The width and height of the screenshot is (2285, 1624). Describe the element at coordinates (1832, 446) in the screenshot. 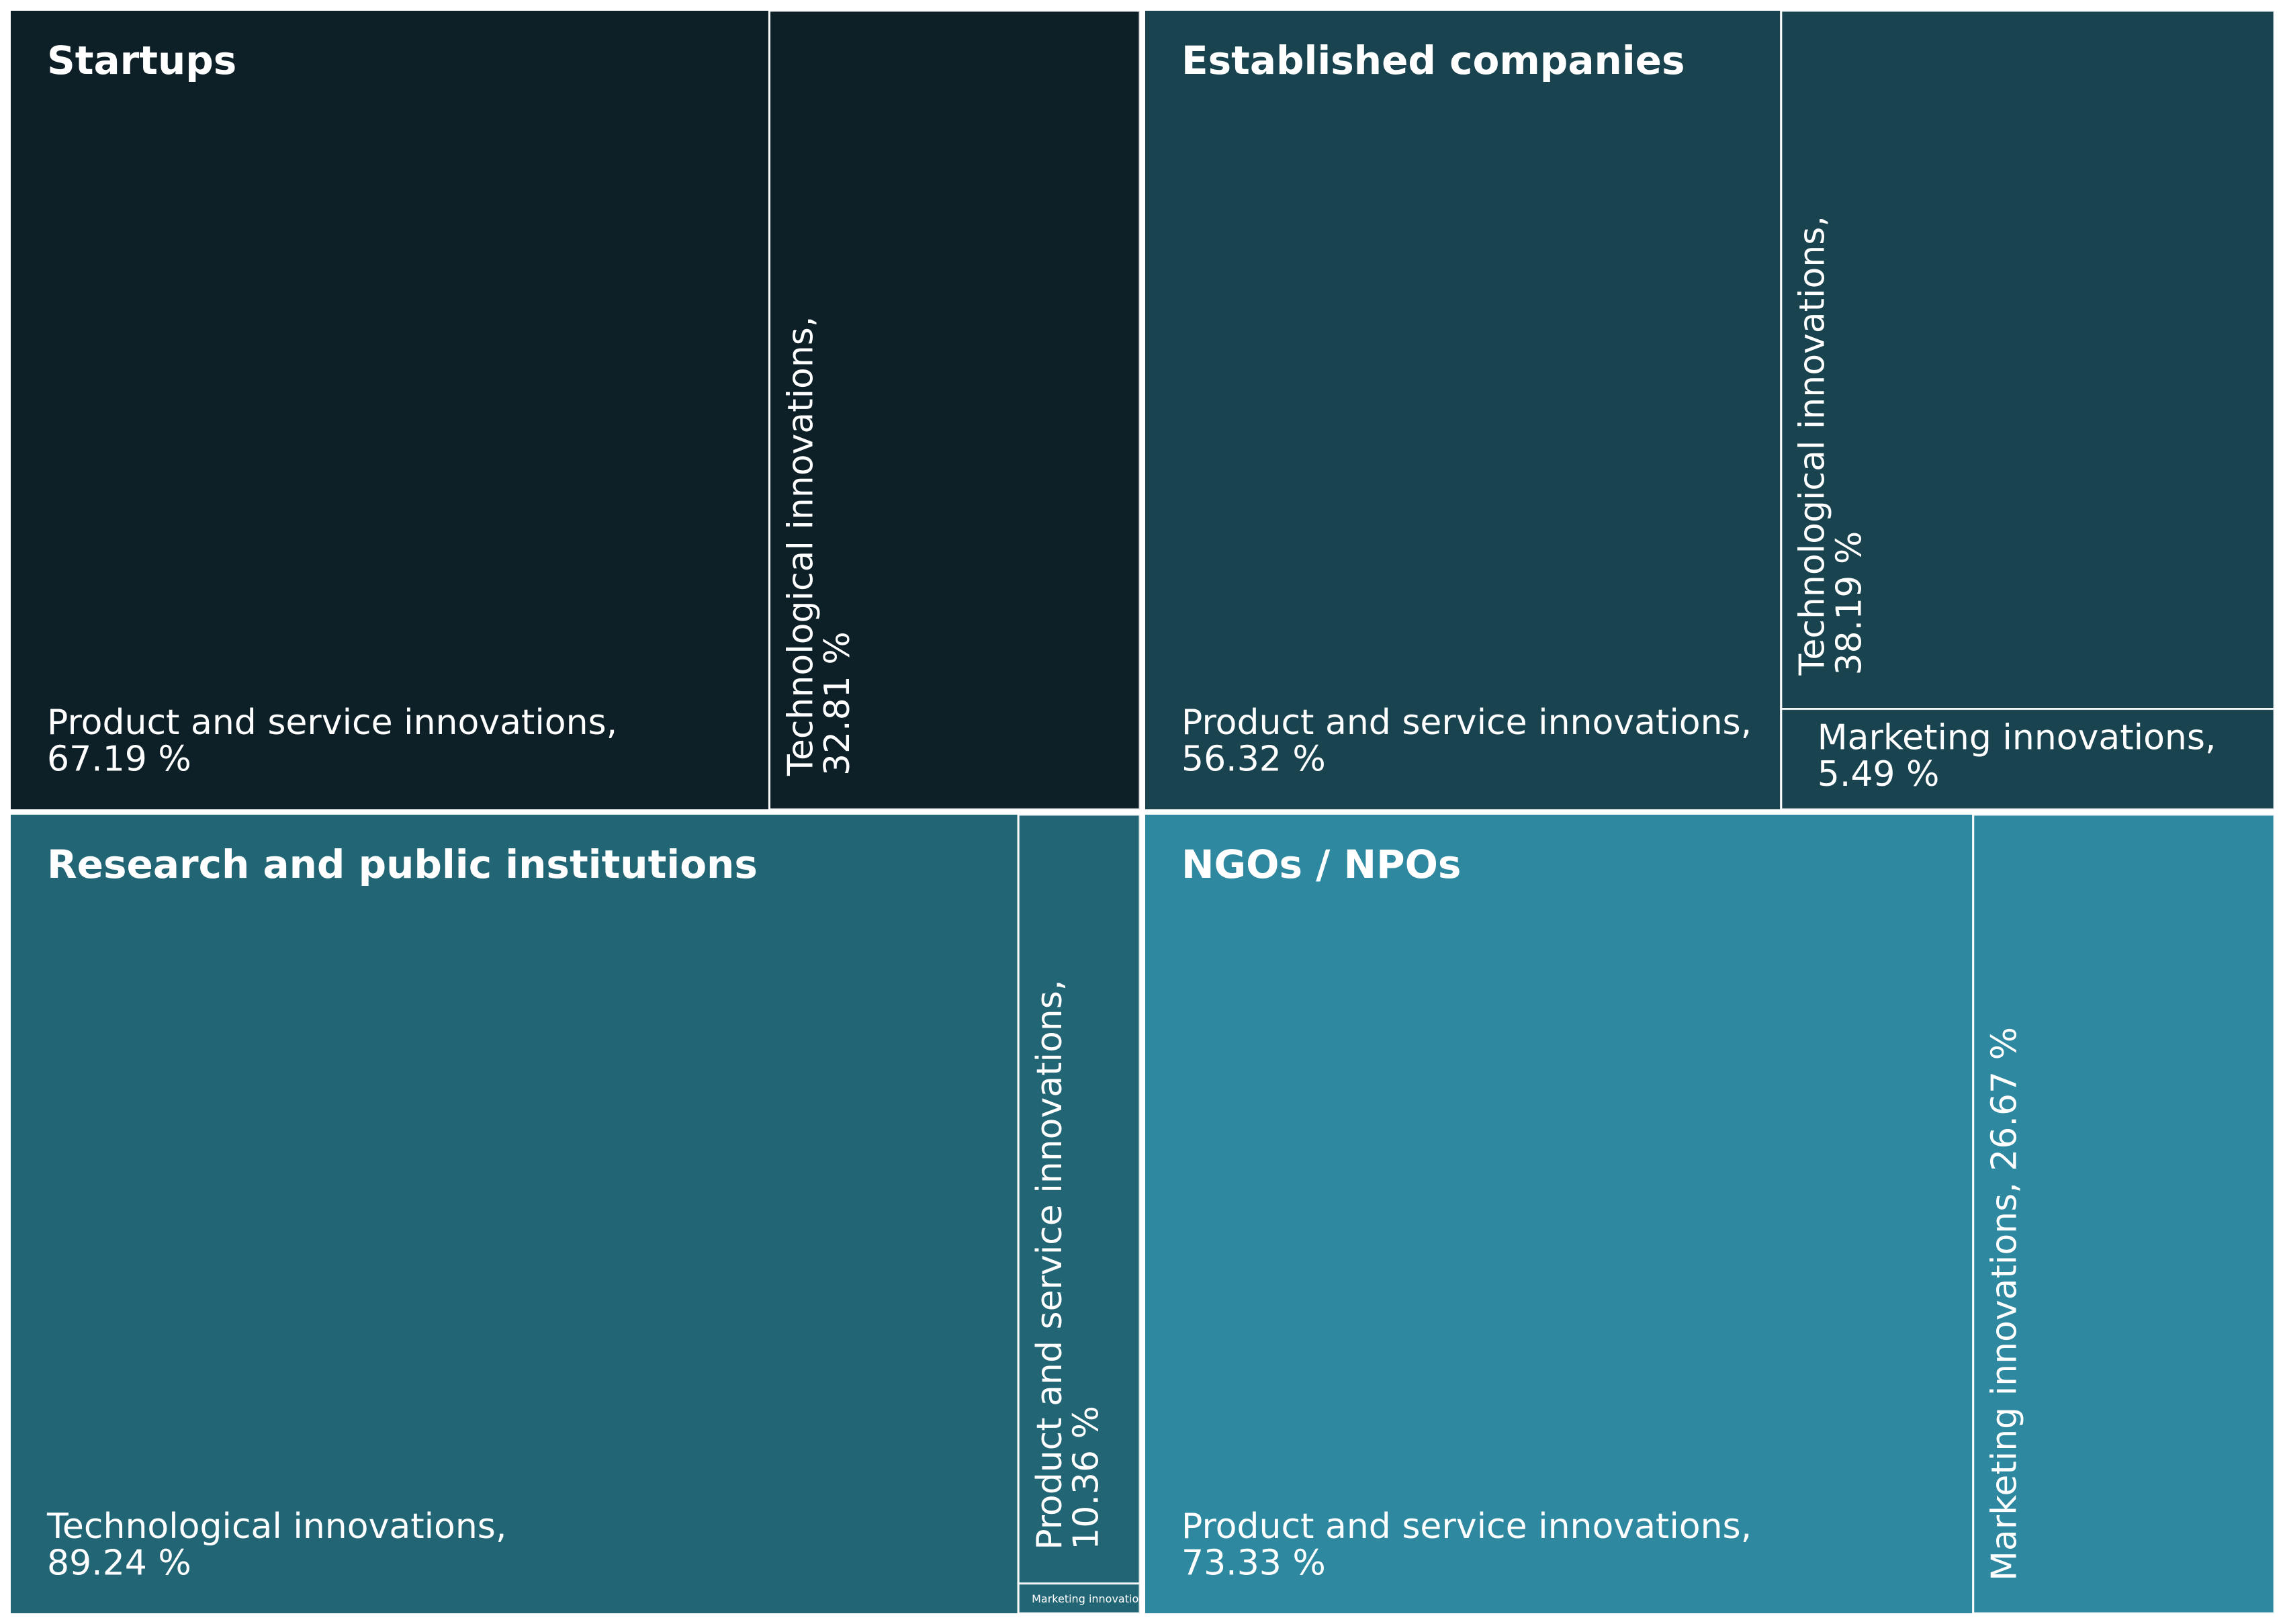

I see `tile-label: Technological innovations,38.19 %` at that location.